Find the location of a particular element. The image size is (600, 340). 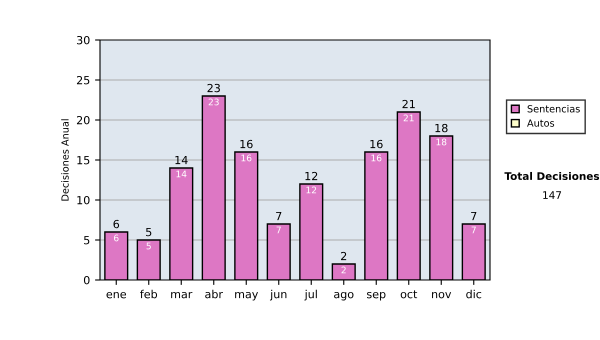

total-label: 14 is located at coordinates (181, 160).